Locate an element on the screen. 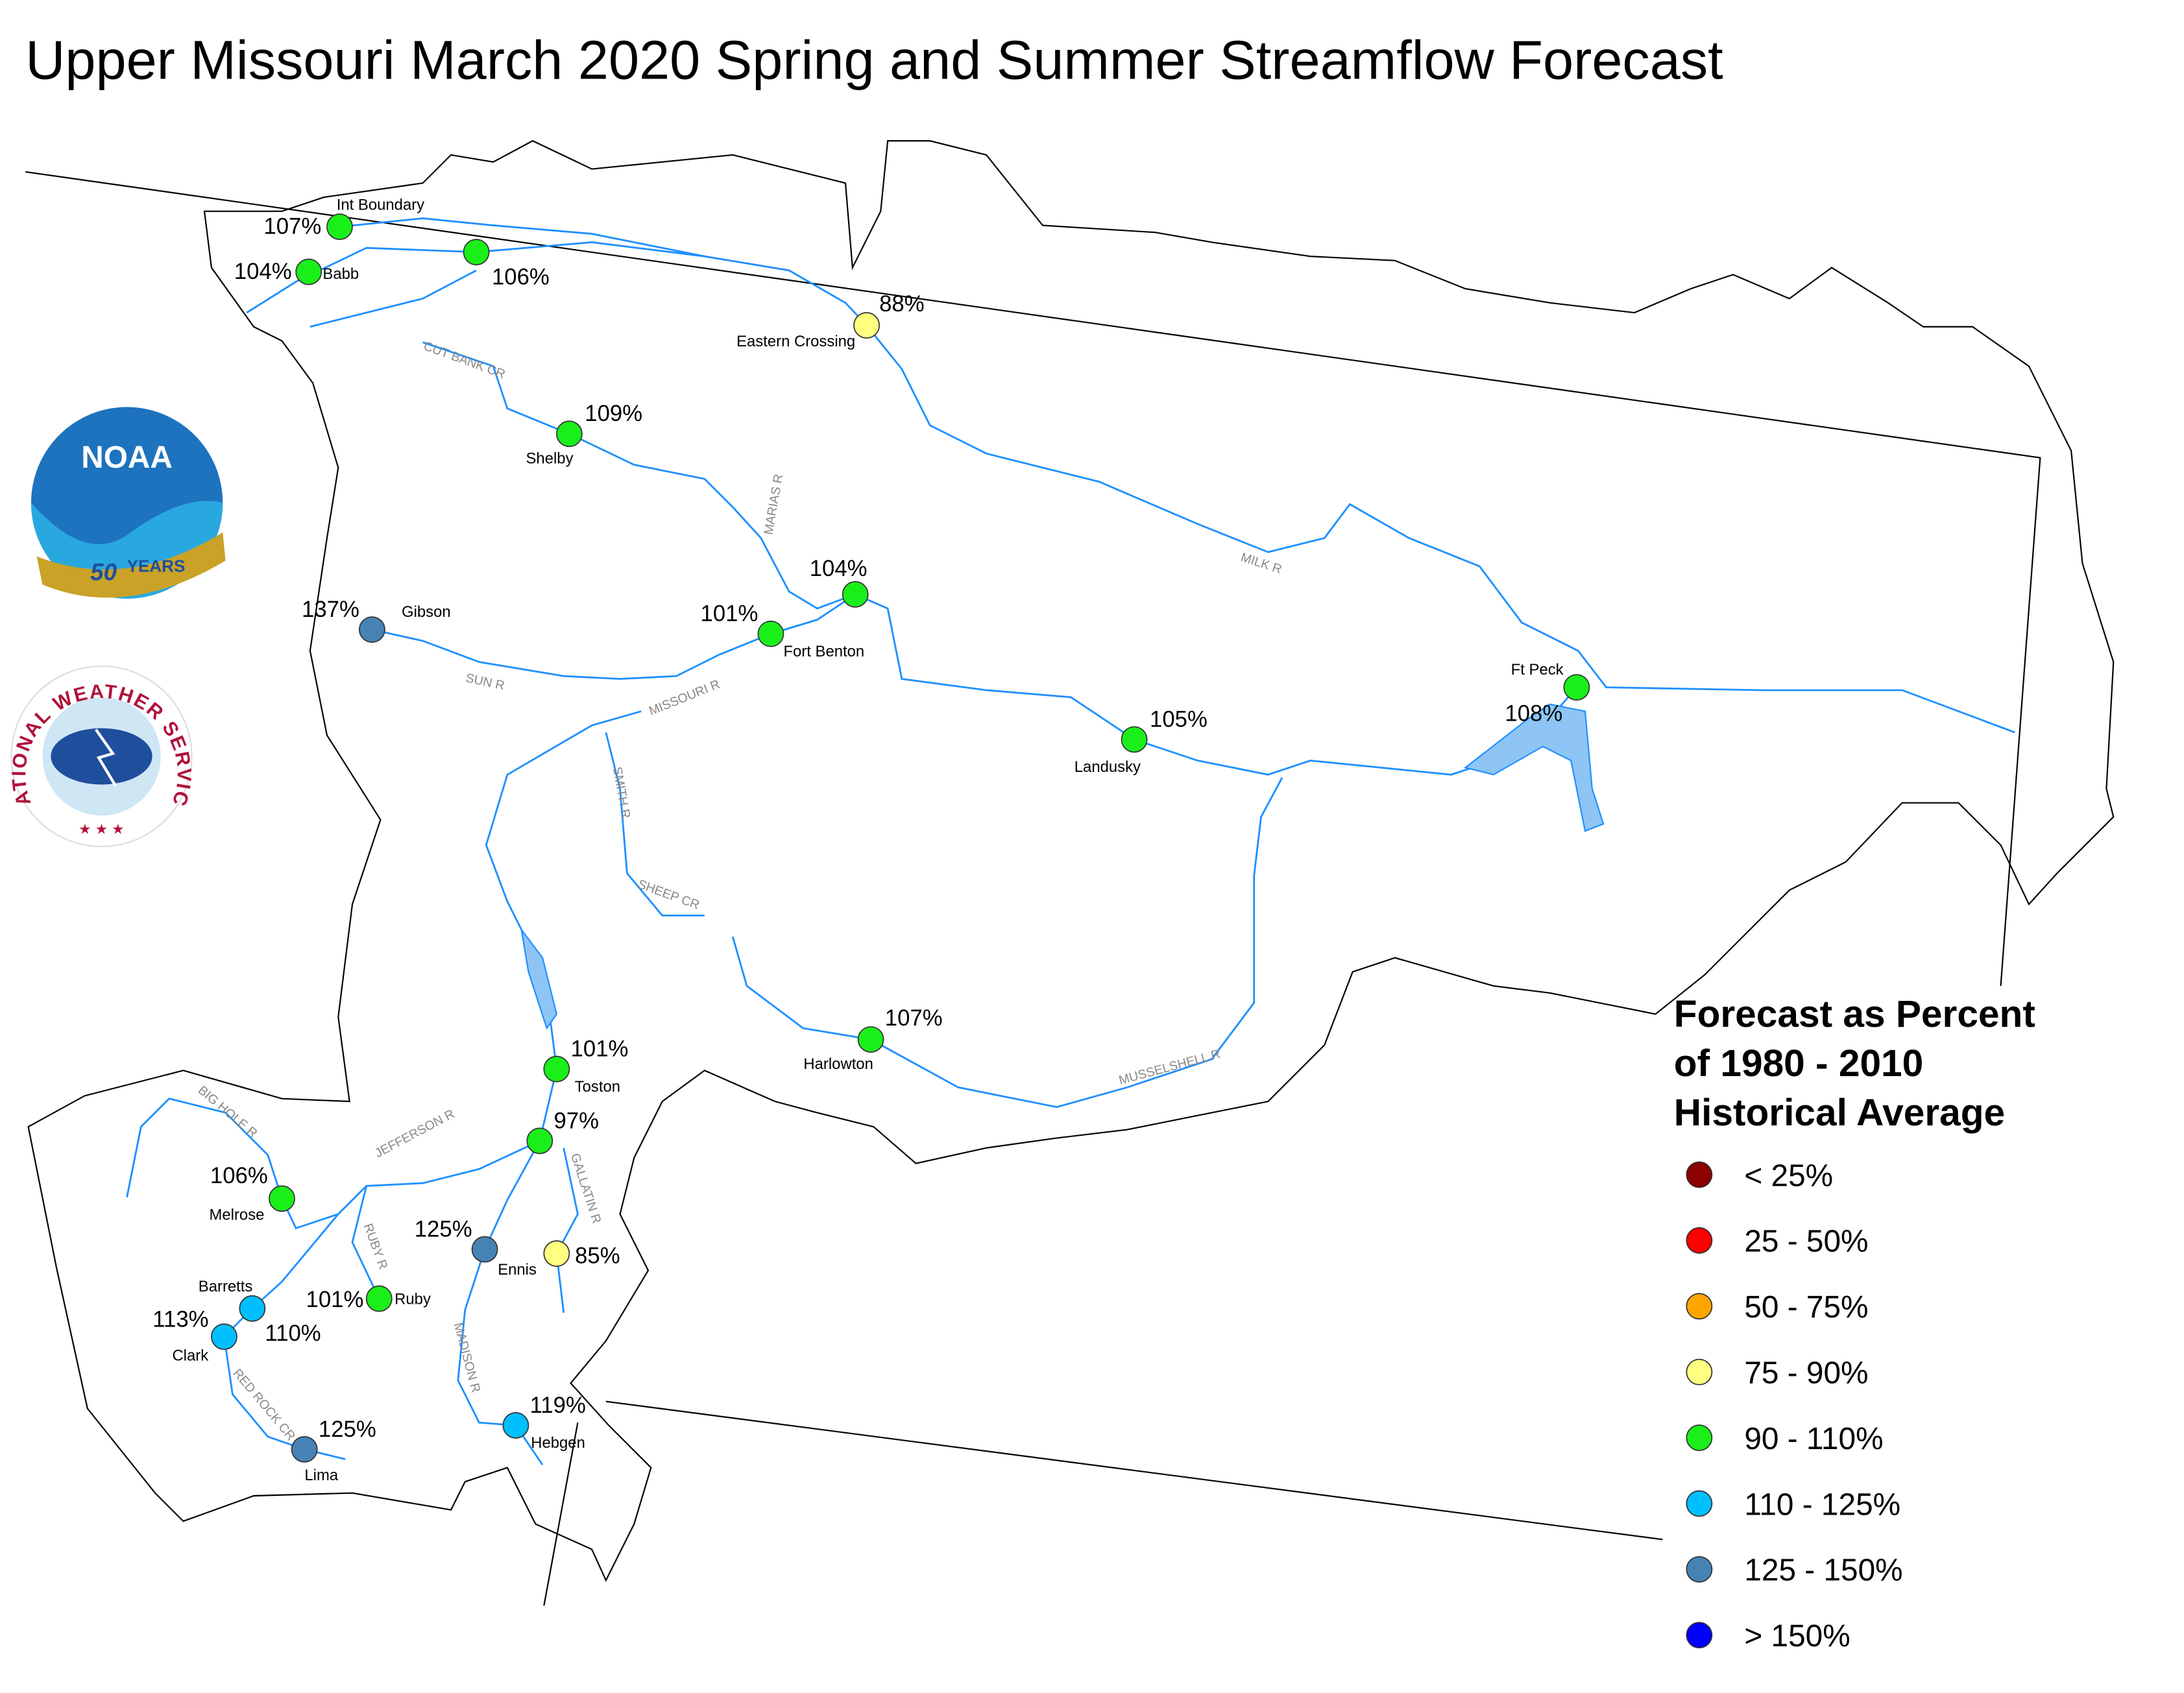  station-percent: 119% is located at coordinates (558, 1406).